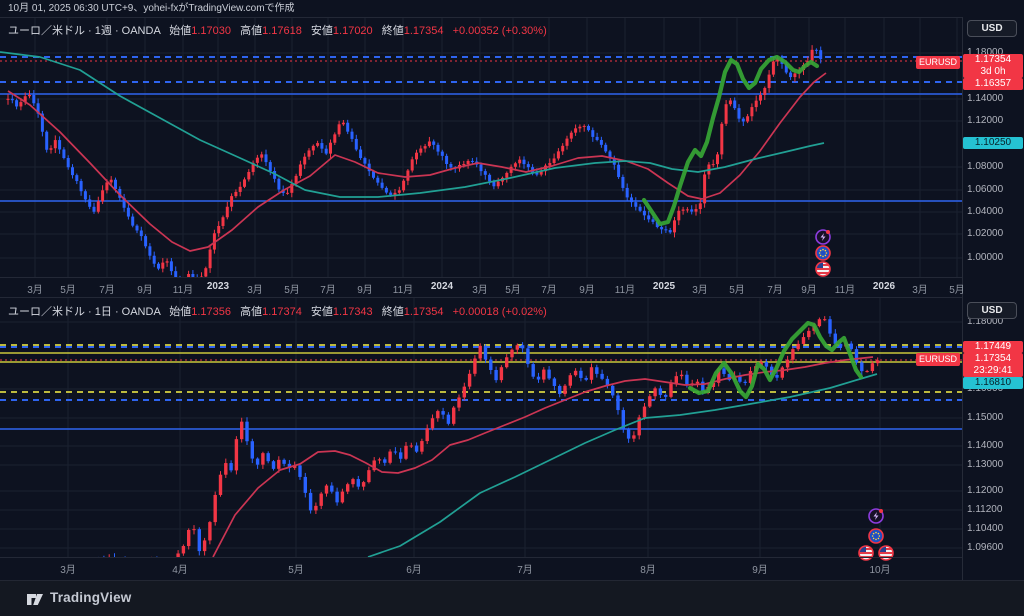  What do you see at coordinates (985, 547) in the screenshot?
I see `price-tick-label: 1.09600` at bounding box center [985, 547].